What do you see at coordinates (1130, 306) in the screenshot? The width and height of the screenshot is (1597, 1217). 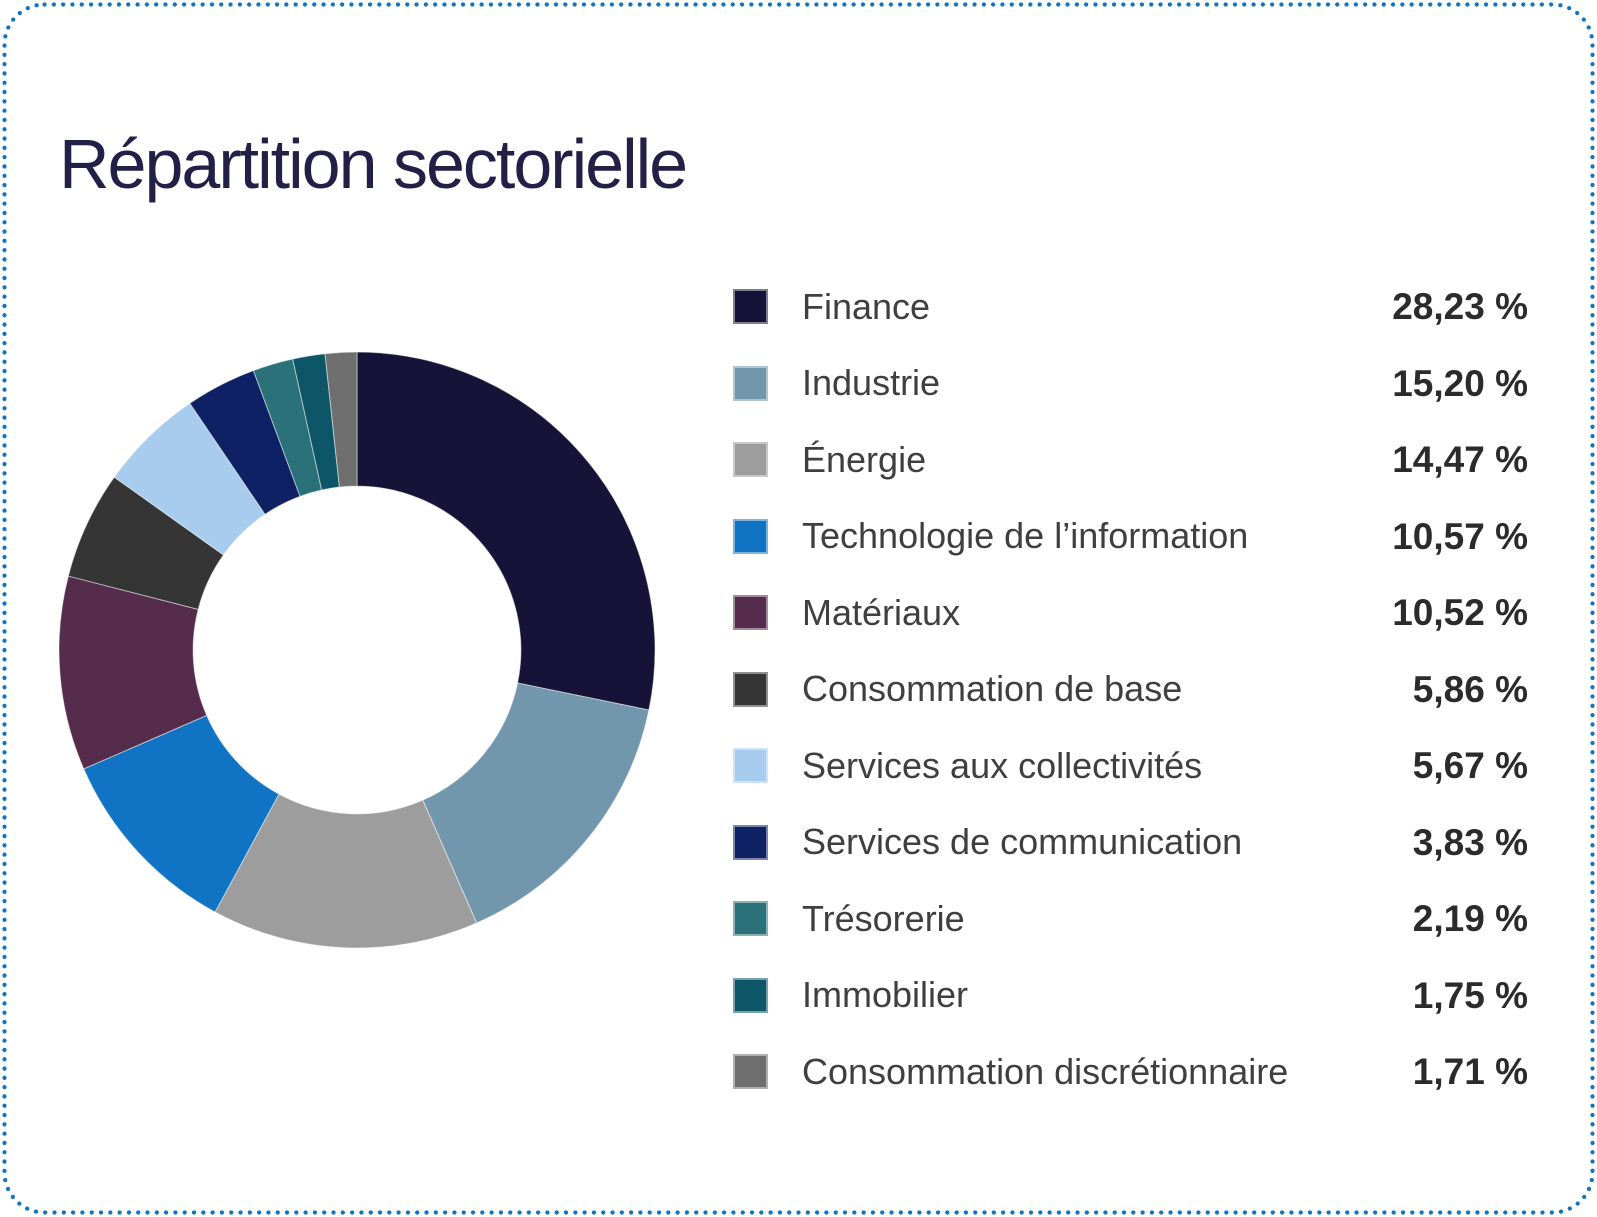 I see `legend-item-0: Finance 28,23 %` at bounding box center [1130, 306].